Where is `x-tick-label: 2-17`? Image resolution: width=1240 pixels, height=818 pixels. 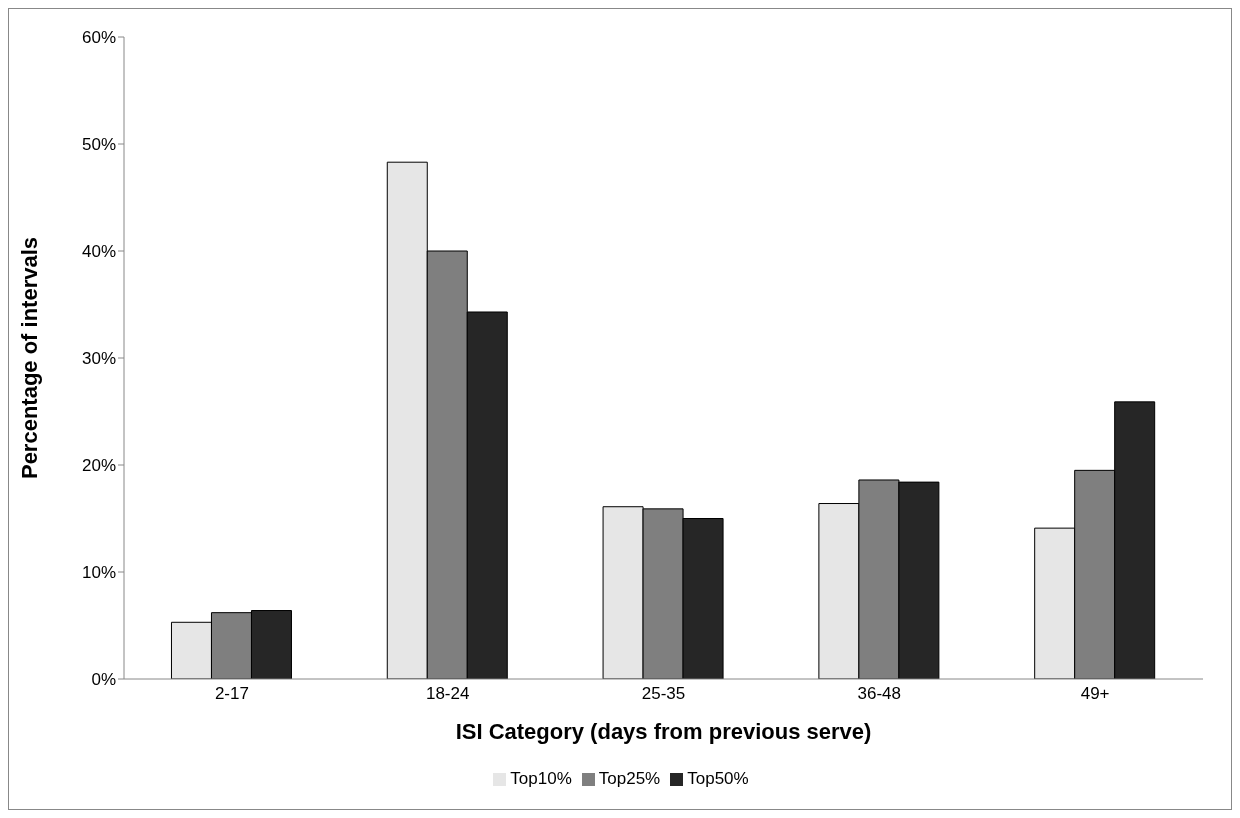 x-tick-label: 2-17 is located at coordinates (231, 694).